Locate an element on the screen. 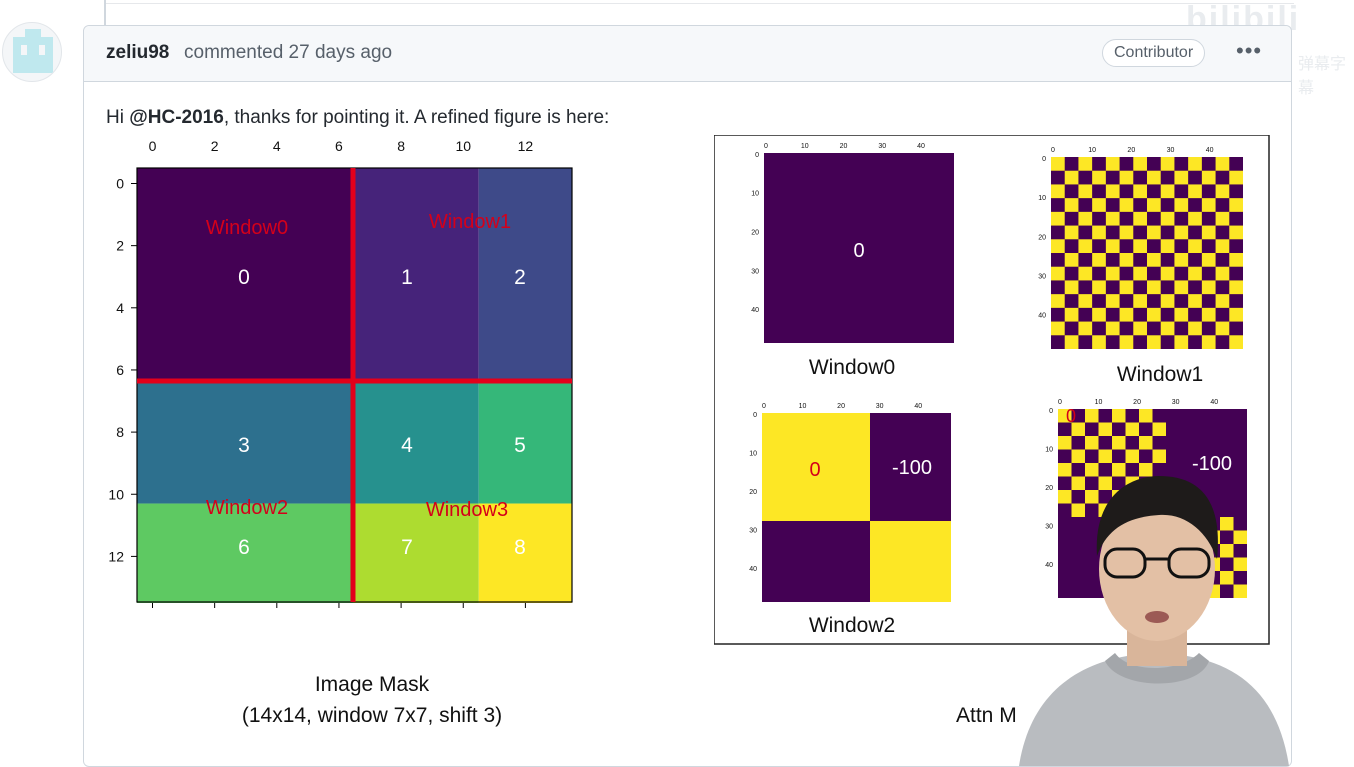  x-tick-label: 2 is located at coordinates (215, 146).